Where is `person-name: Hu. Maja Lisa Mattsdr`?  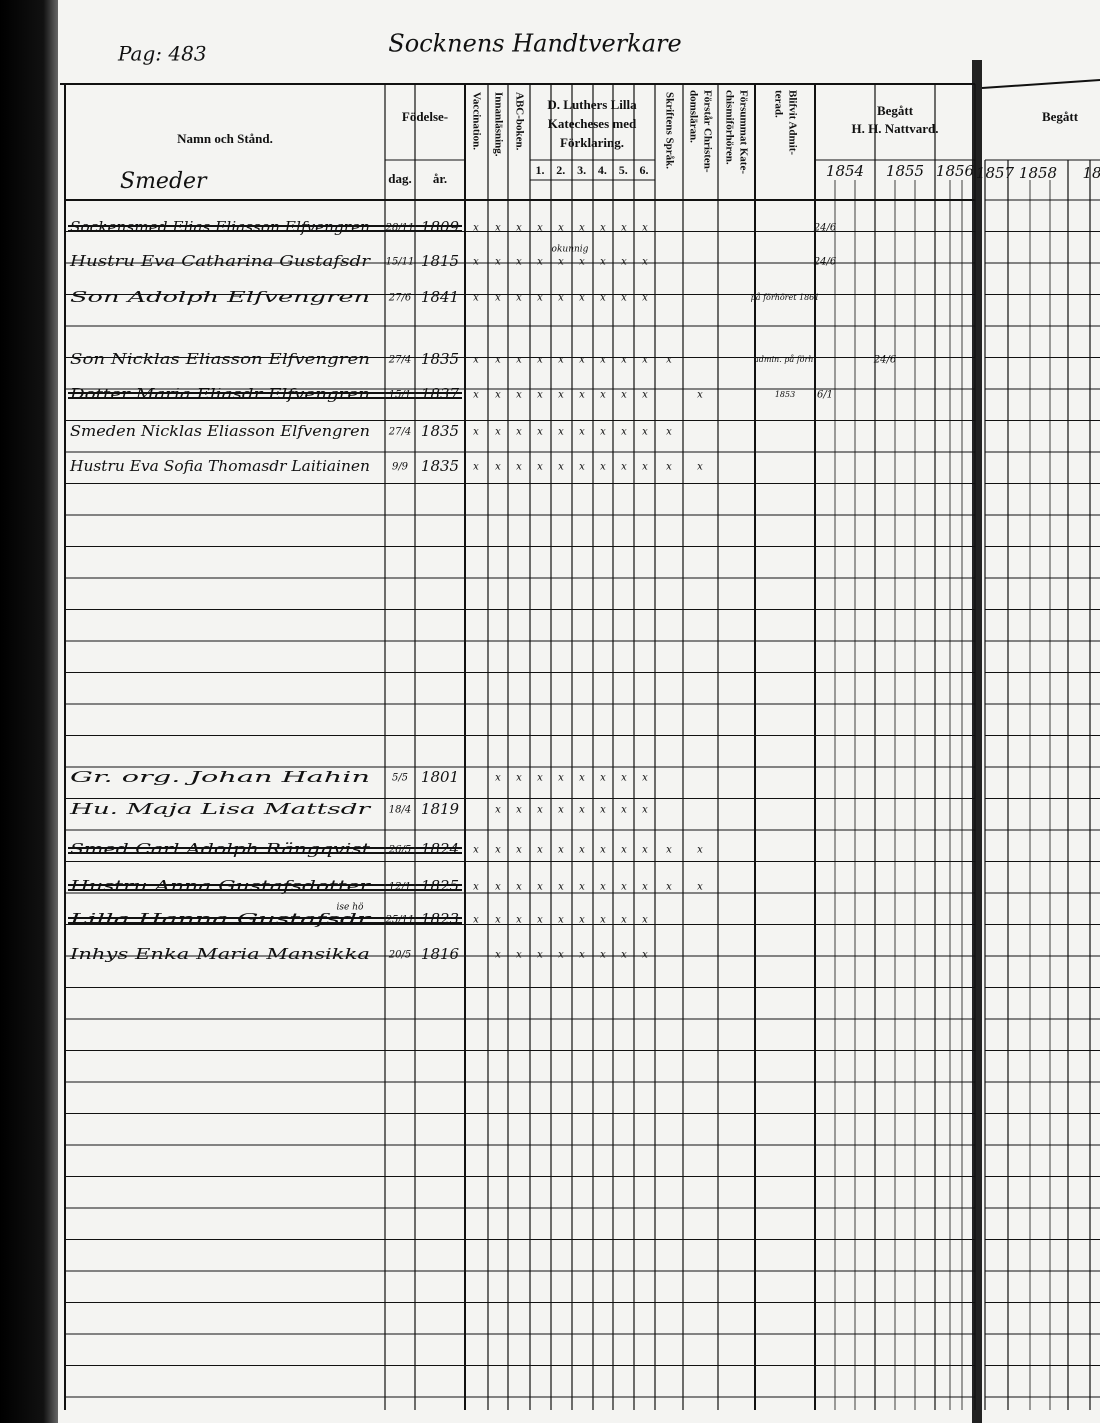
person-name: Hu. Maja Lisa Mattsdr is located at coordinates (219, 809).